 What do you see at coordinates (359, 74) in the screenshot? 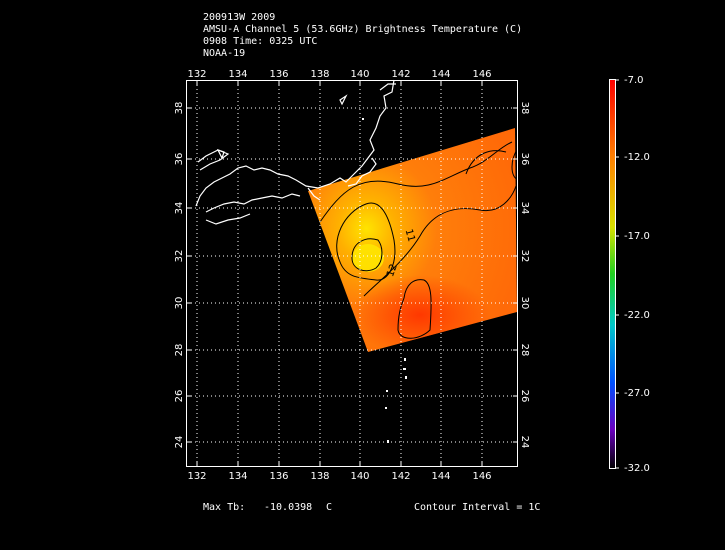
I see `lon-label-top-140: 140` at bounding box center [359, 74].